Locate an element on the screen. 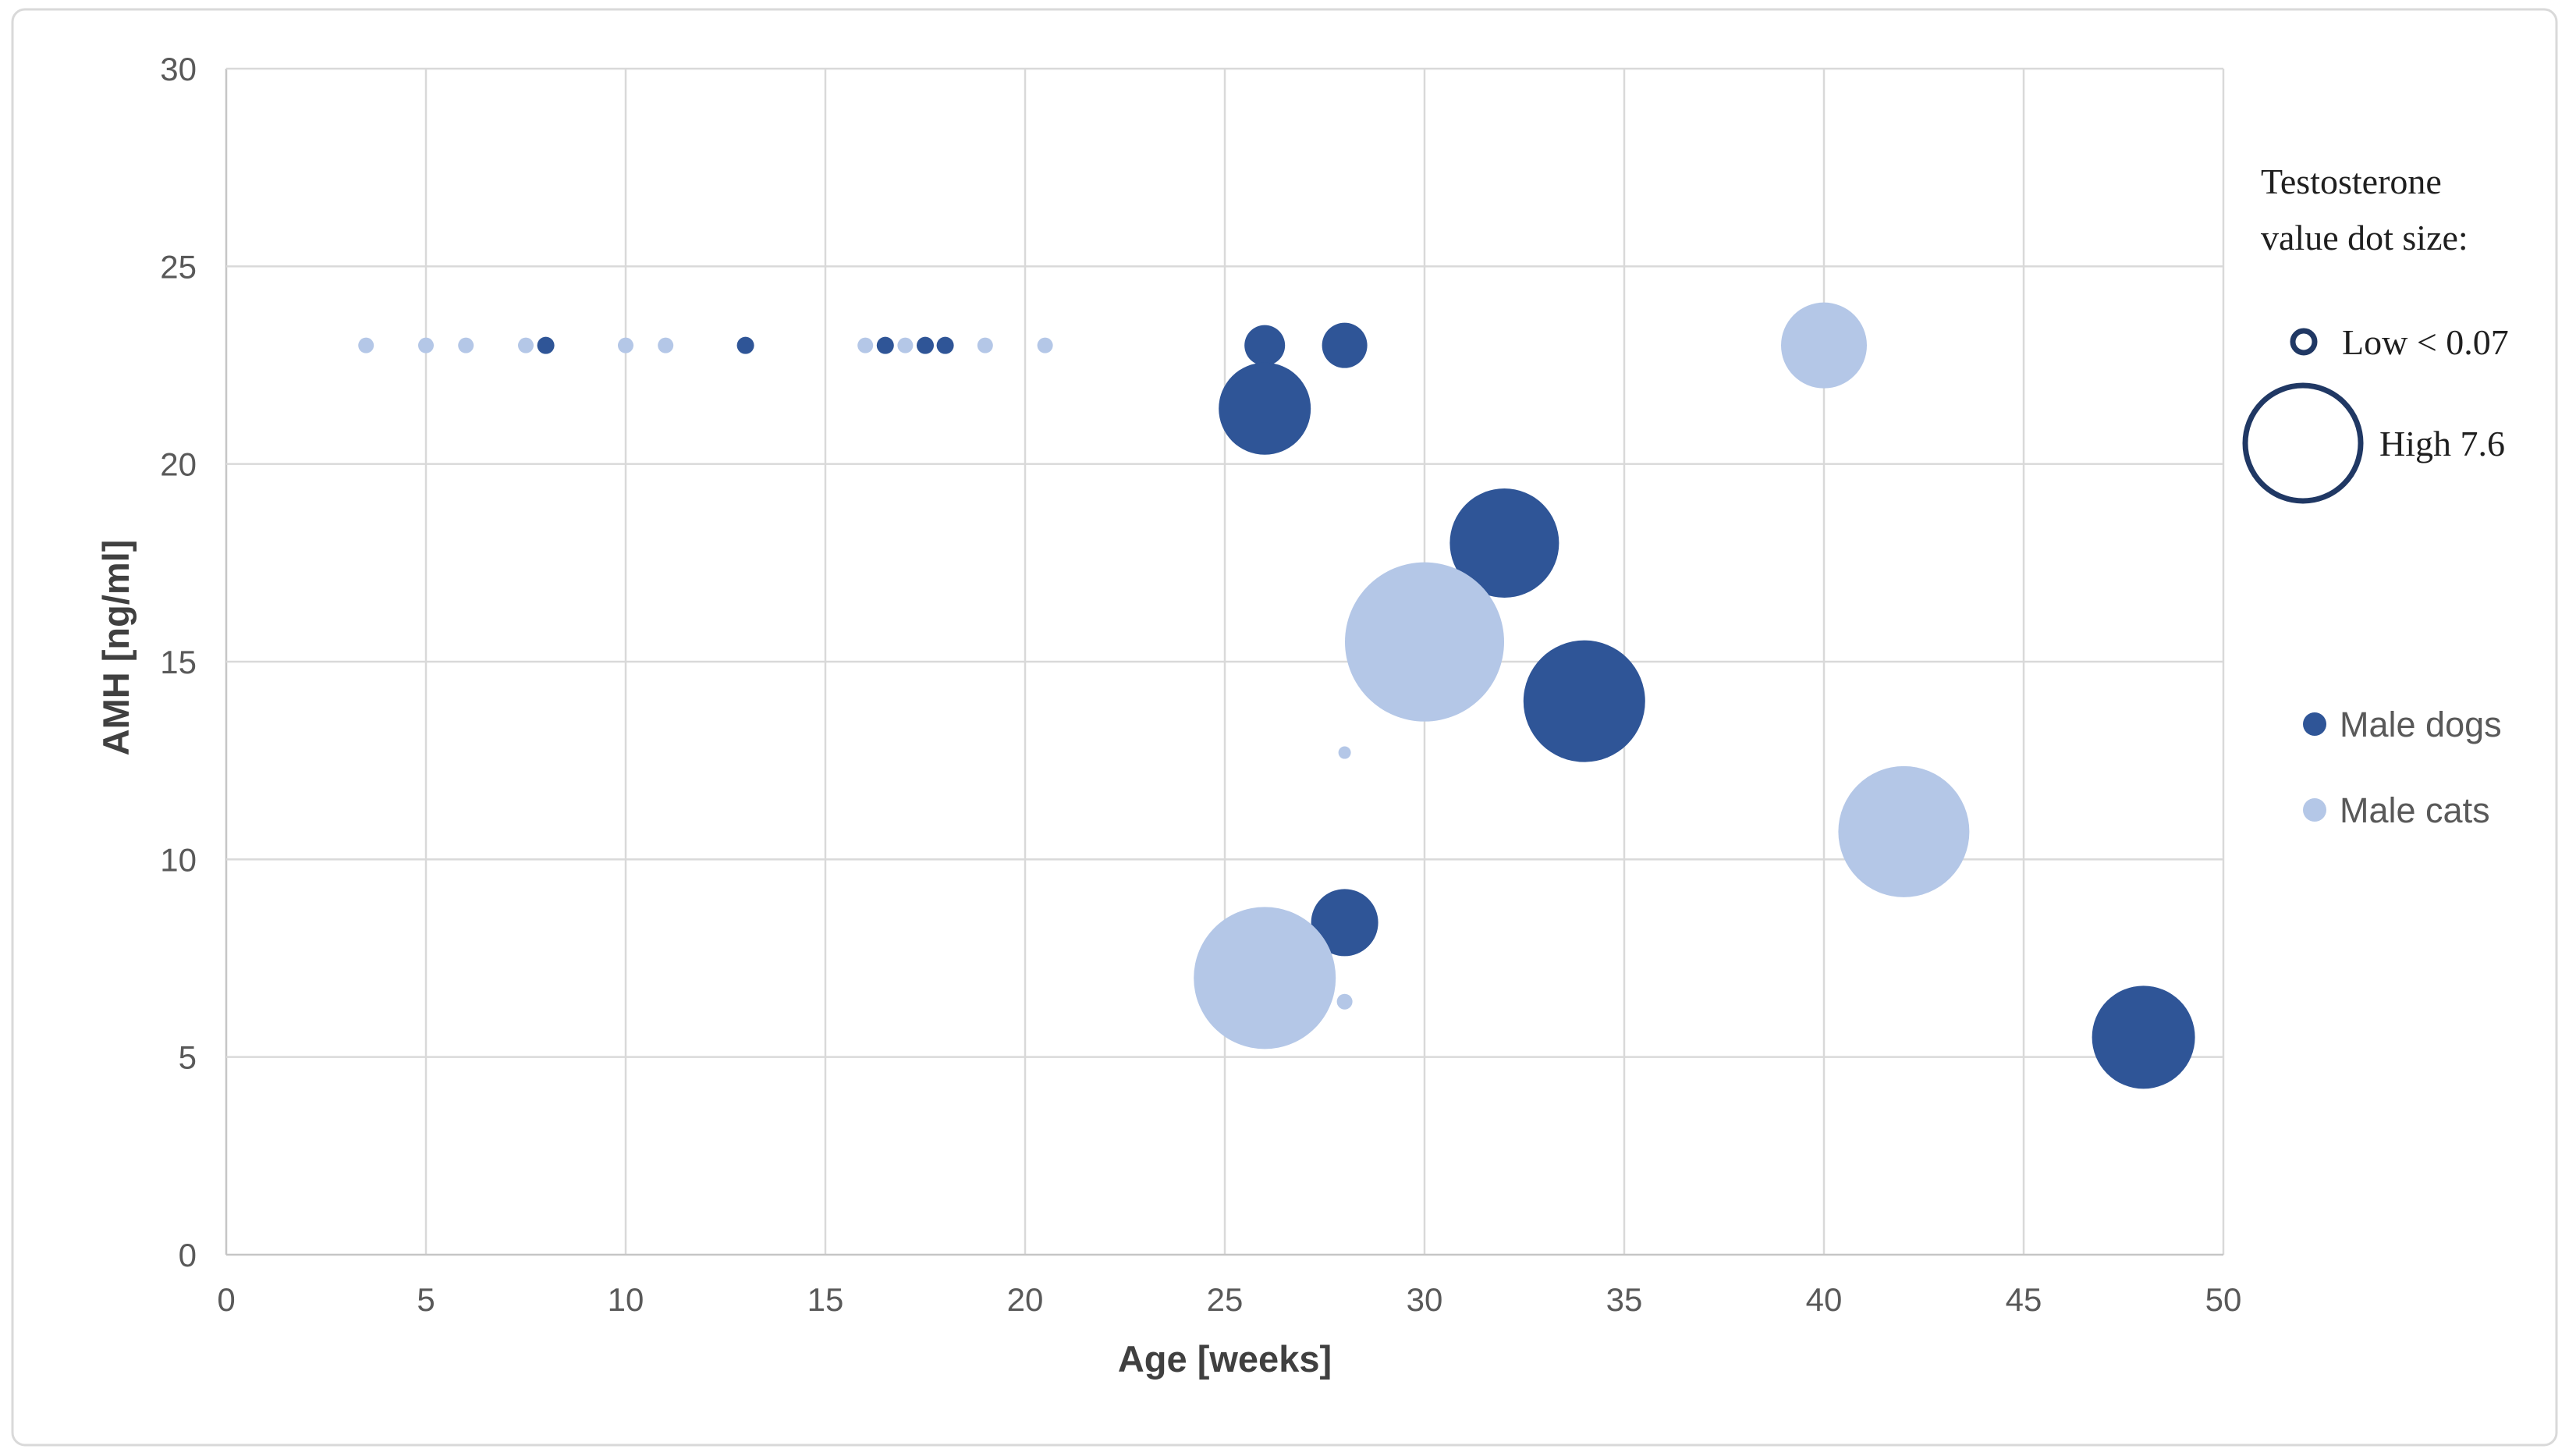 The width and height of the screenshot is (2576, 1456). size-legend-low-label: Low < 0.07 is located at coordinates (2425, 342).